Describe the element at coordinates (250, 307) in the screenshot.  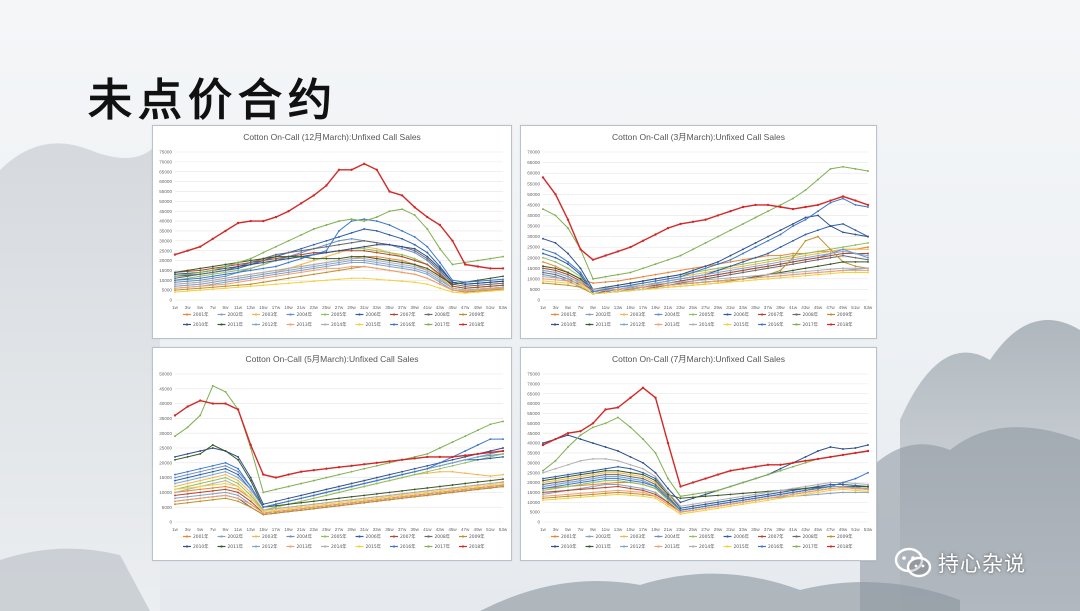
I see `x-tick-label: 13w` at that location.